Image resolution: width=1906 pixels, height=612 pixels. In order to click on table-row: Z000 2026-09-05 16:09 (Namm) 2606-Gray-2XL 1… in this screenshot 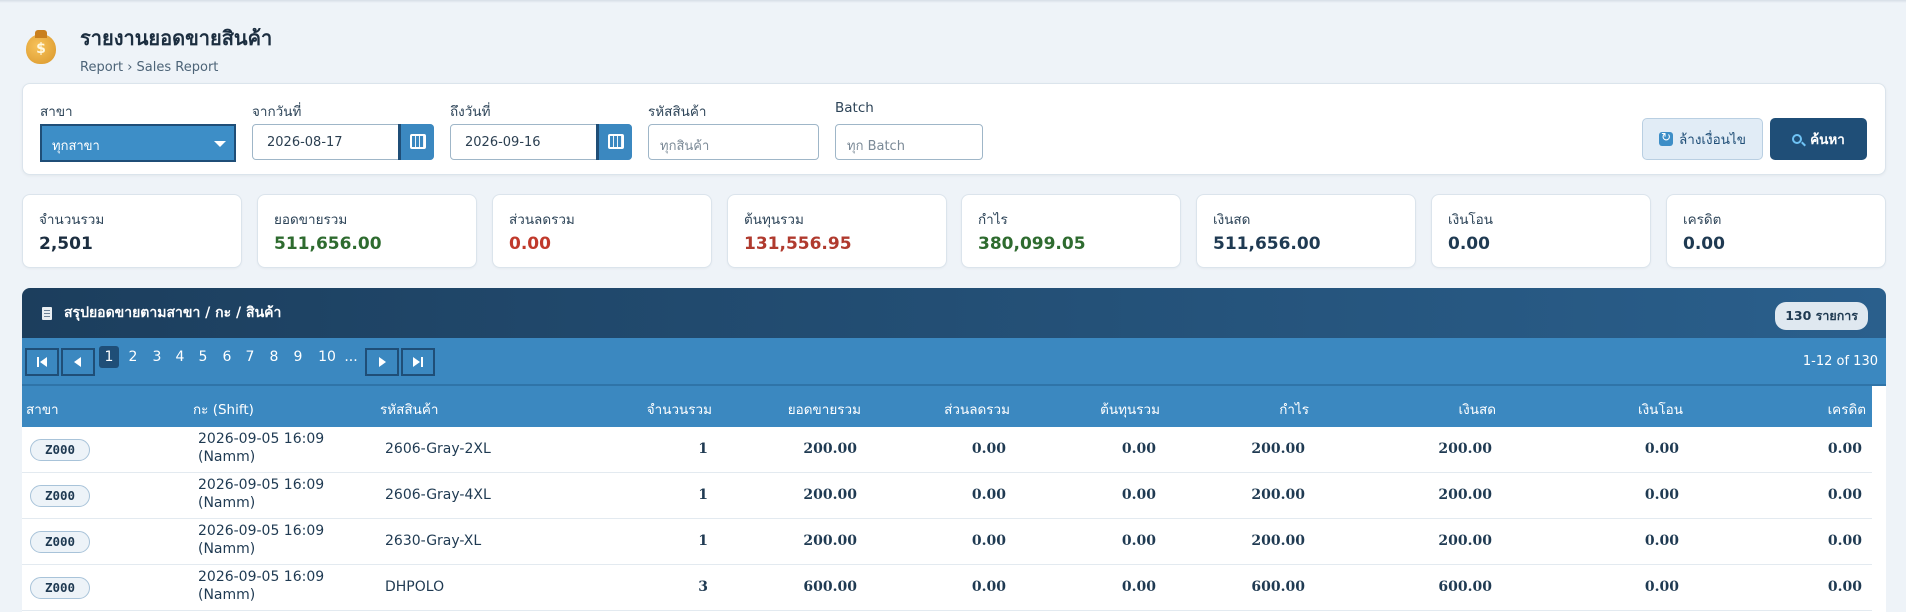, I will do `click(947, 450)`.